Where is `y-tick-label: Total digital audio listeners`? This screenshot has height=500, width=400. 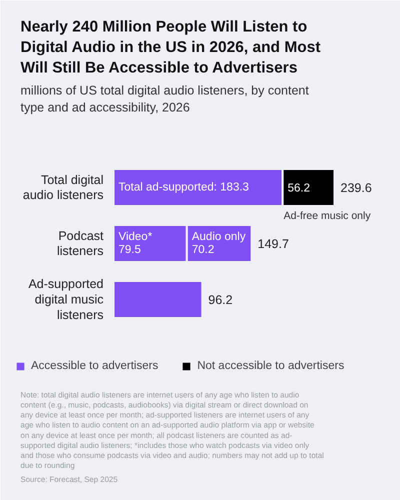
y-tick-label: Total digital audio listeners is located at coordinates (63, 187).